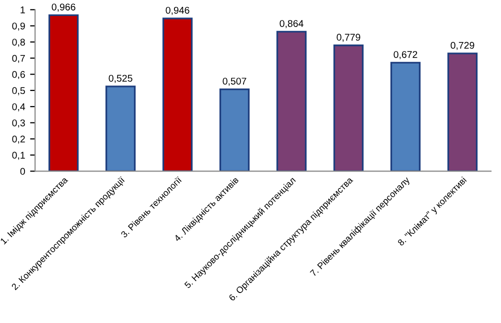  I want to click on y-tick-label: 0,7, so click(18, 58).